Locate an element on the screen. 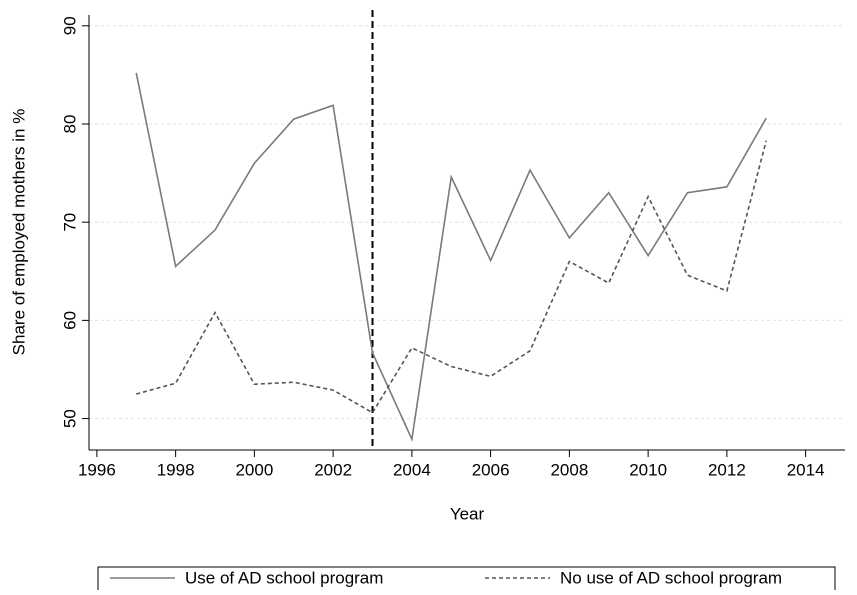 This screenshot has height=595, width=857. x-tick-label: 2008 is located at coordinates (569, 469).